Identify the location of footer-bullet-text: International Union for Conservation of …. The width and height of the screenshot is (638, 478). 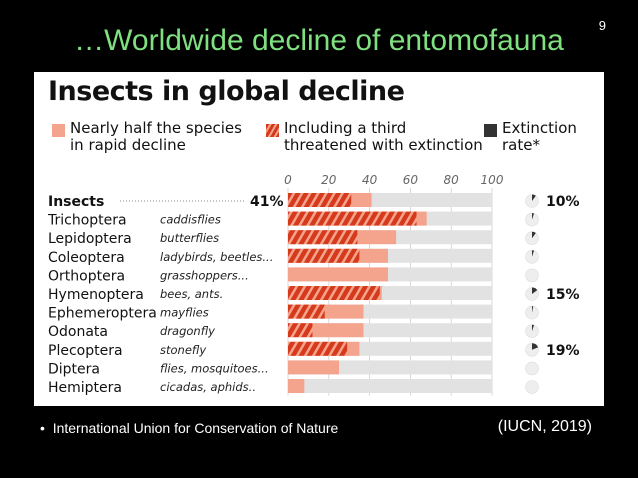
(195, 428).